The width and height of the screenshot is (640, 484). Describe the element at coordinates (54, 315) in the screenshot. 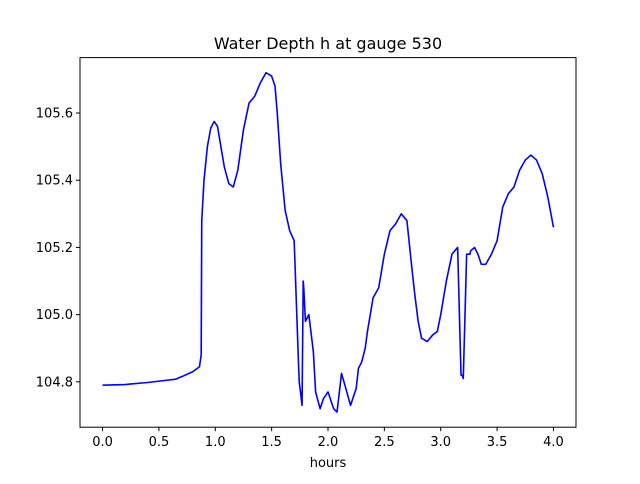

I see `y-tick-label: 105.0` at that location.